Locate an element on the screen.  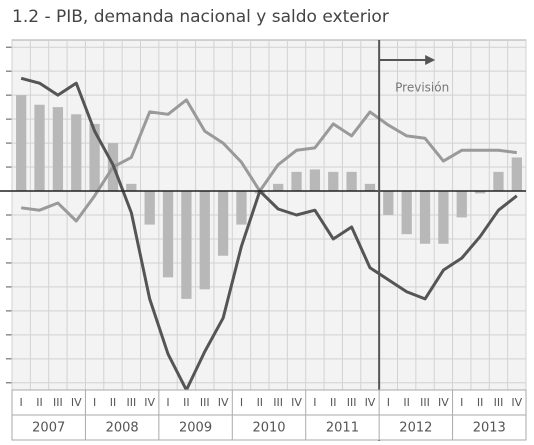
year-label: 2011 is located at coordinates (342, 428).